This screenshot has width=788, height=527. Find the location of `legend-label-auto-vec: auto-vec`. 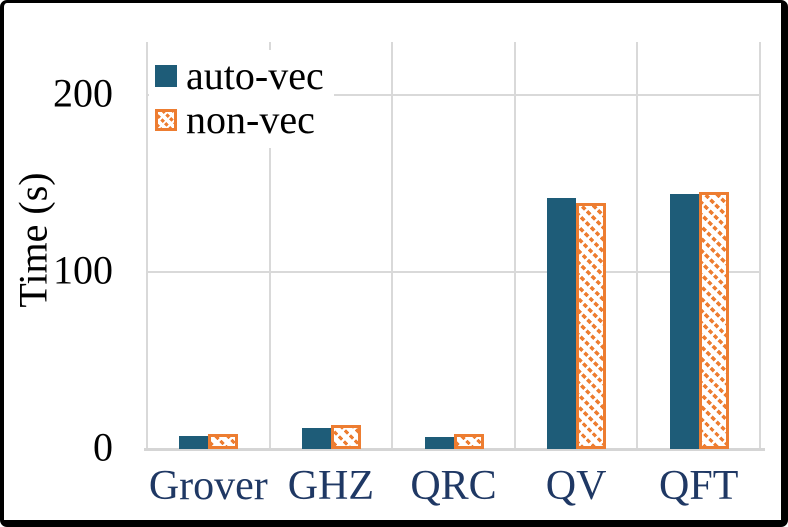

legend-label-auto-vec: auto-vec is located at coordinates (255, 75).